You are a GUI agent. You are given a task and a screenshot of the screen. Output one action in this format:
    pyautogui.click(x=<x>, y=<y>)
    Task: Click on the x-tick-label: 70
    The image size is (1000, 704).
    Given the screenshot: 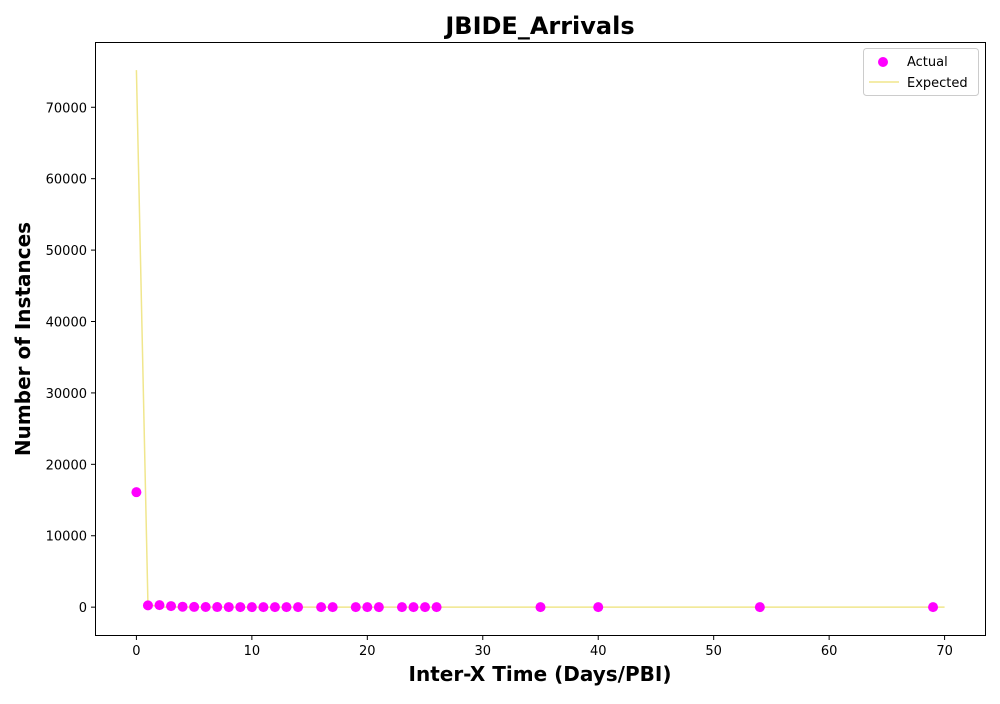 What is the action you would take?
    pyautogui.click(x=944, y=651)
    